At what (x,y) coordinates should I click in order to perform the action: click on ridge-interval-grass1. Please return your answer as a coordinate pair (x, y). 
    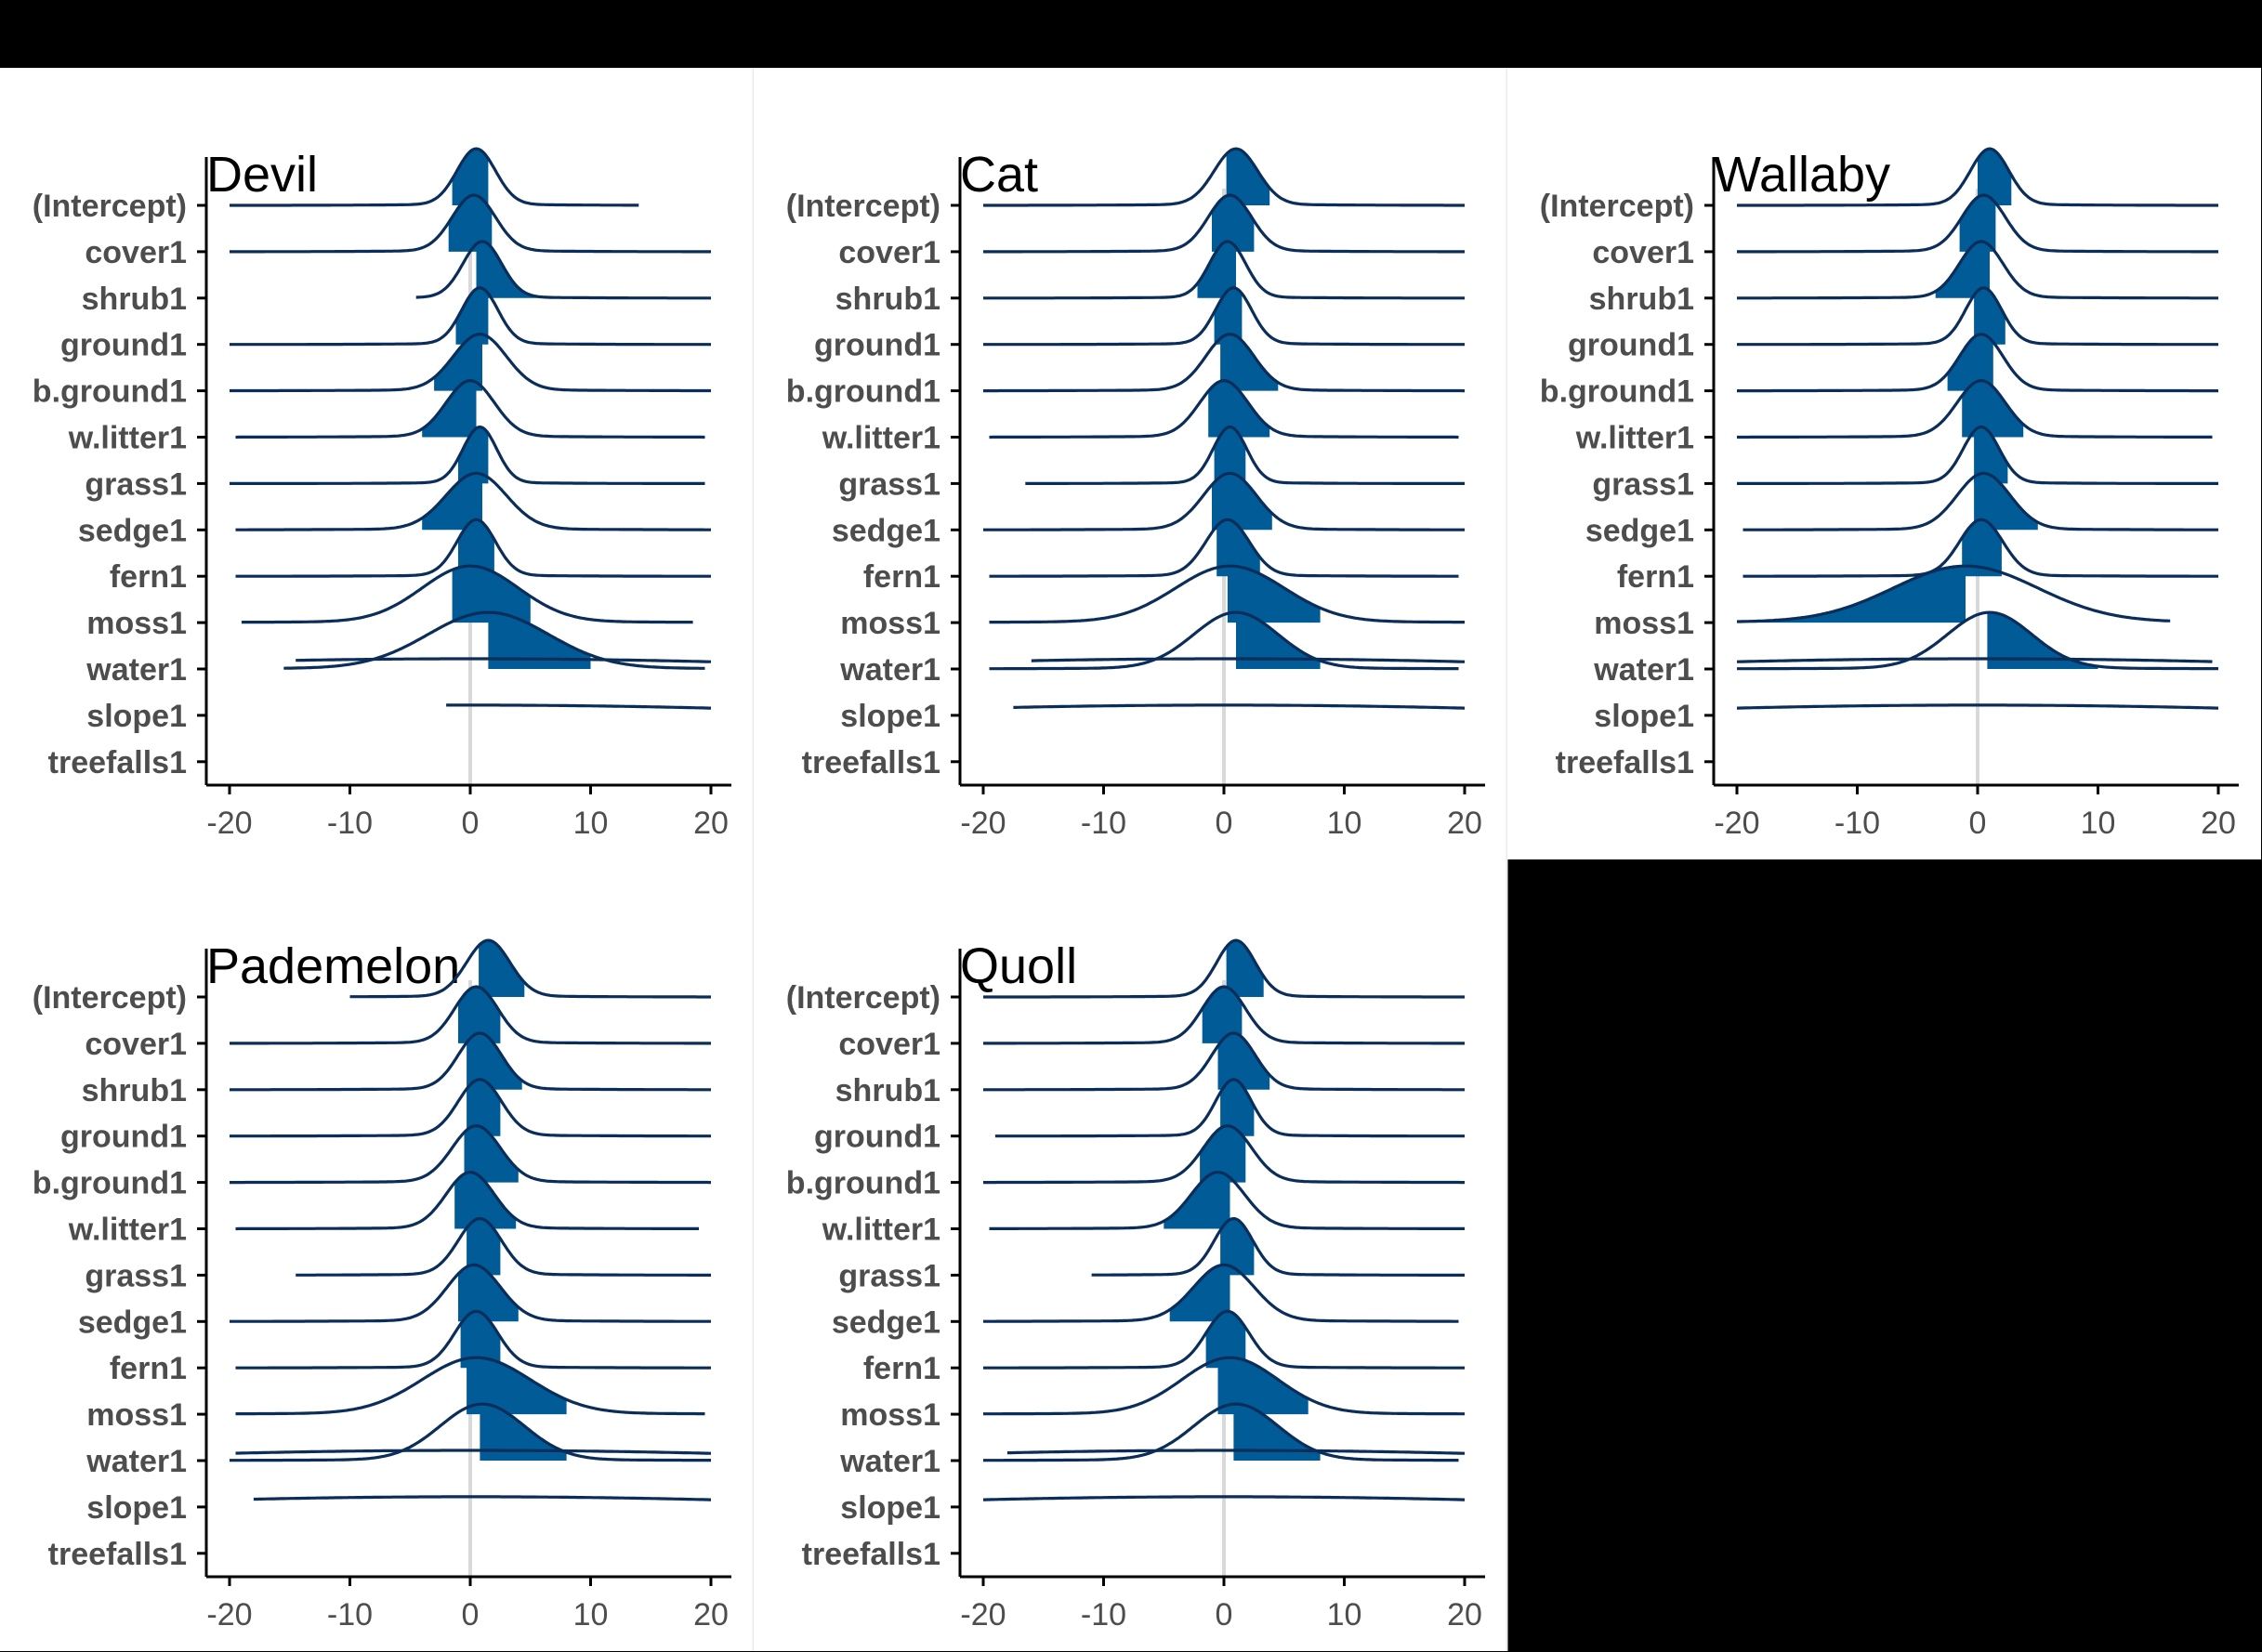
    Looking at the image, I should click on (1237, 1247).